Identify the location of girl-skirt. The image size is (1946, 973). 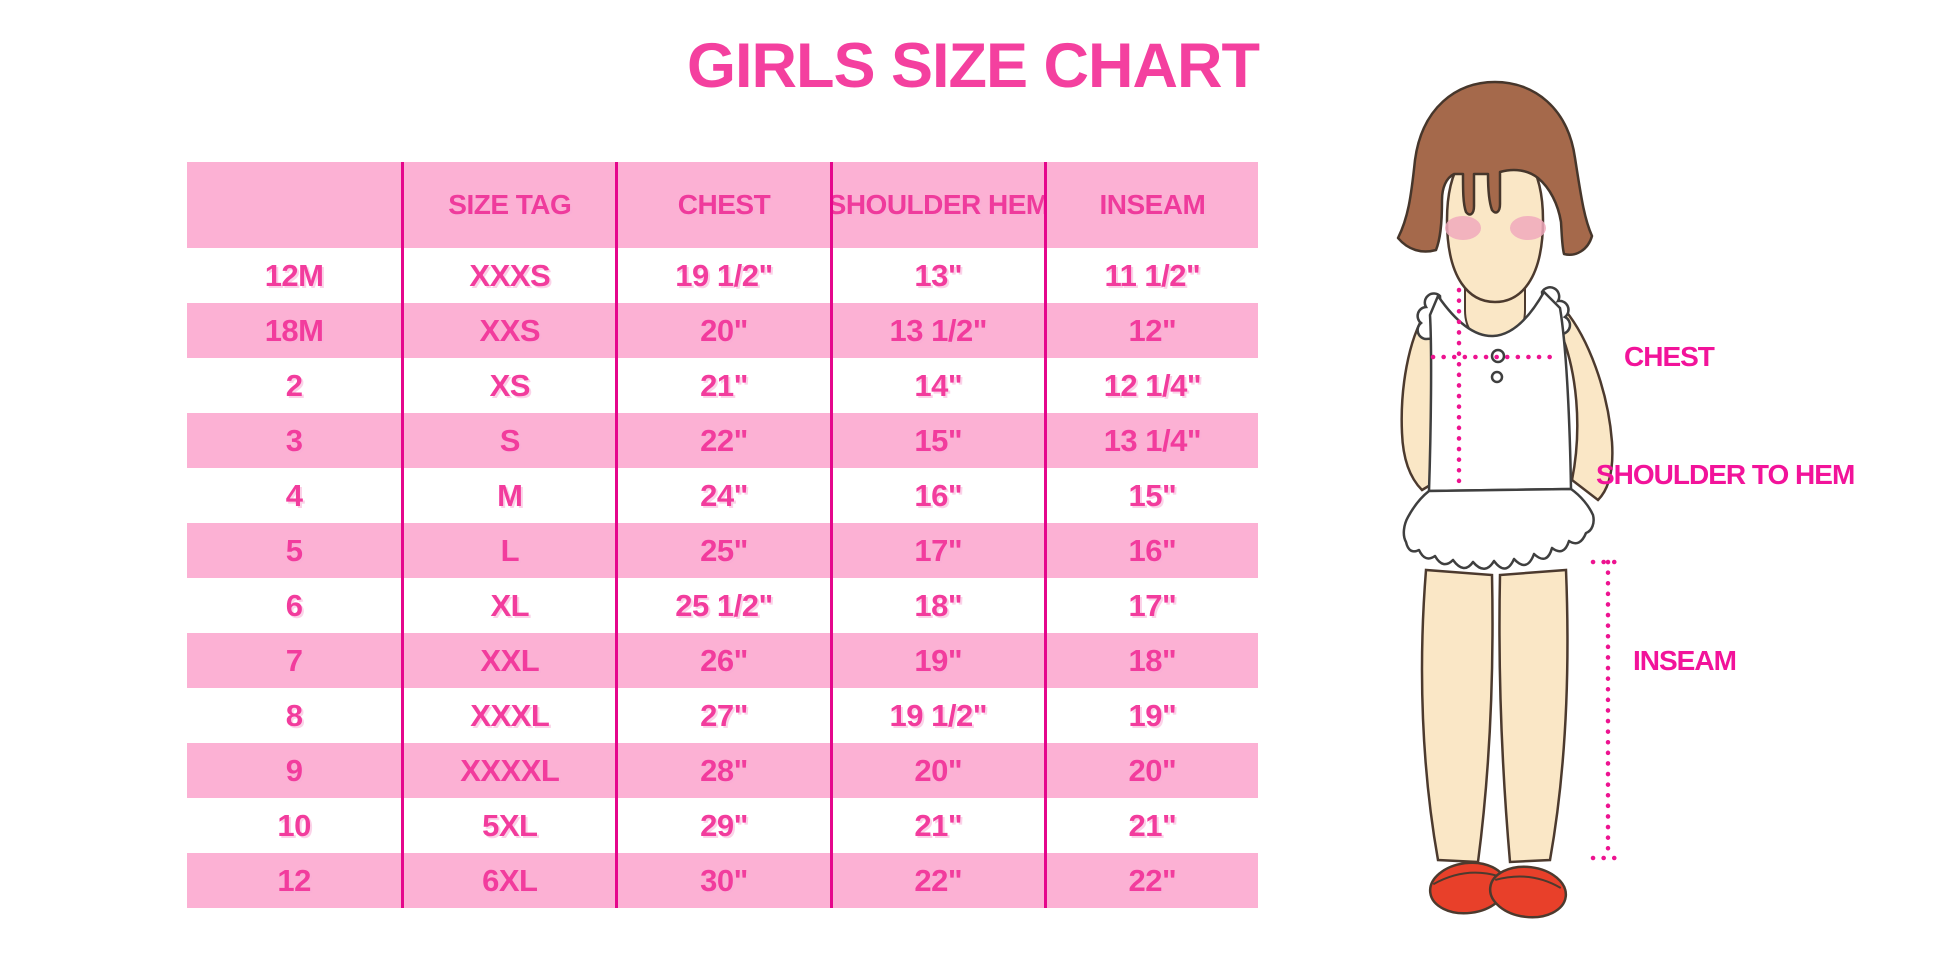
(1498, 528).